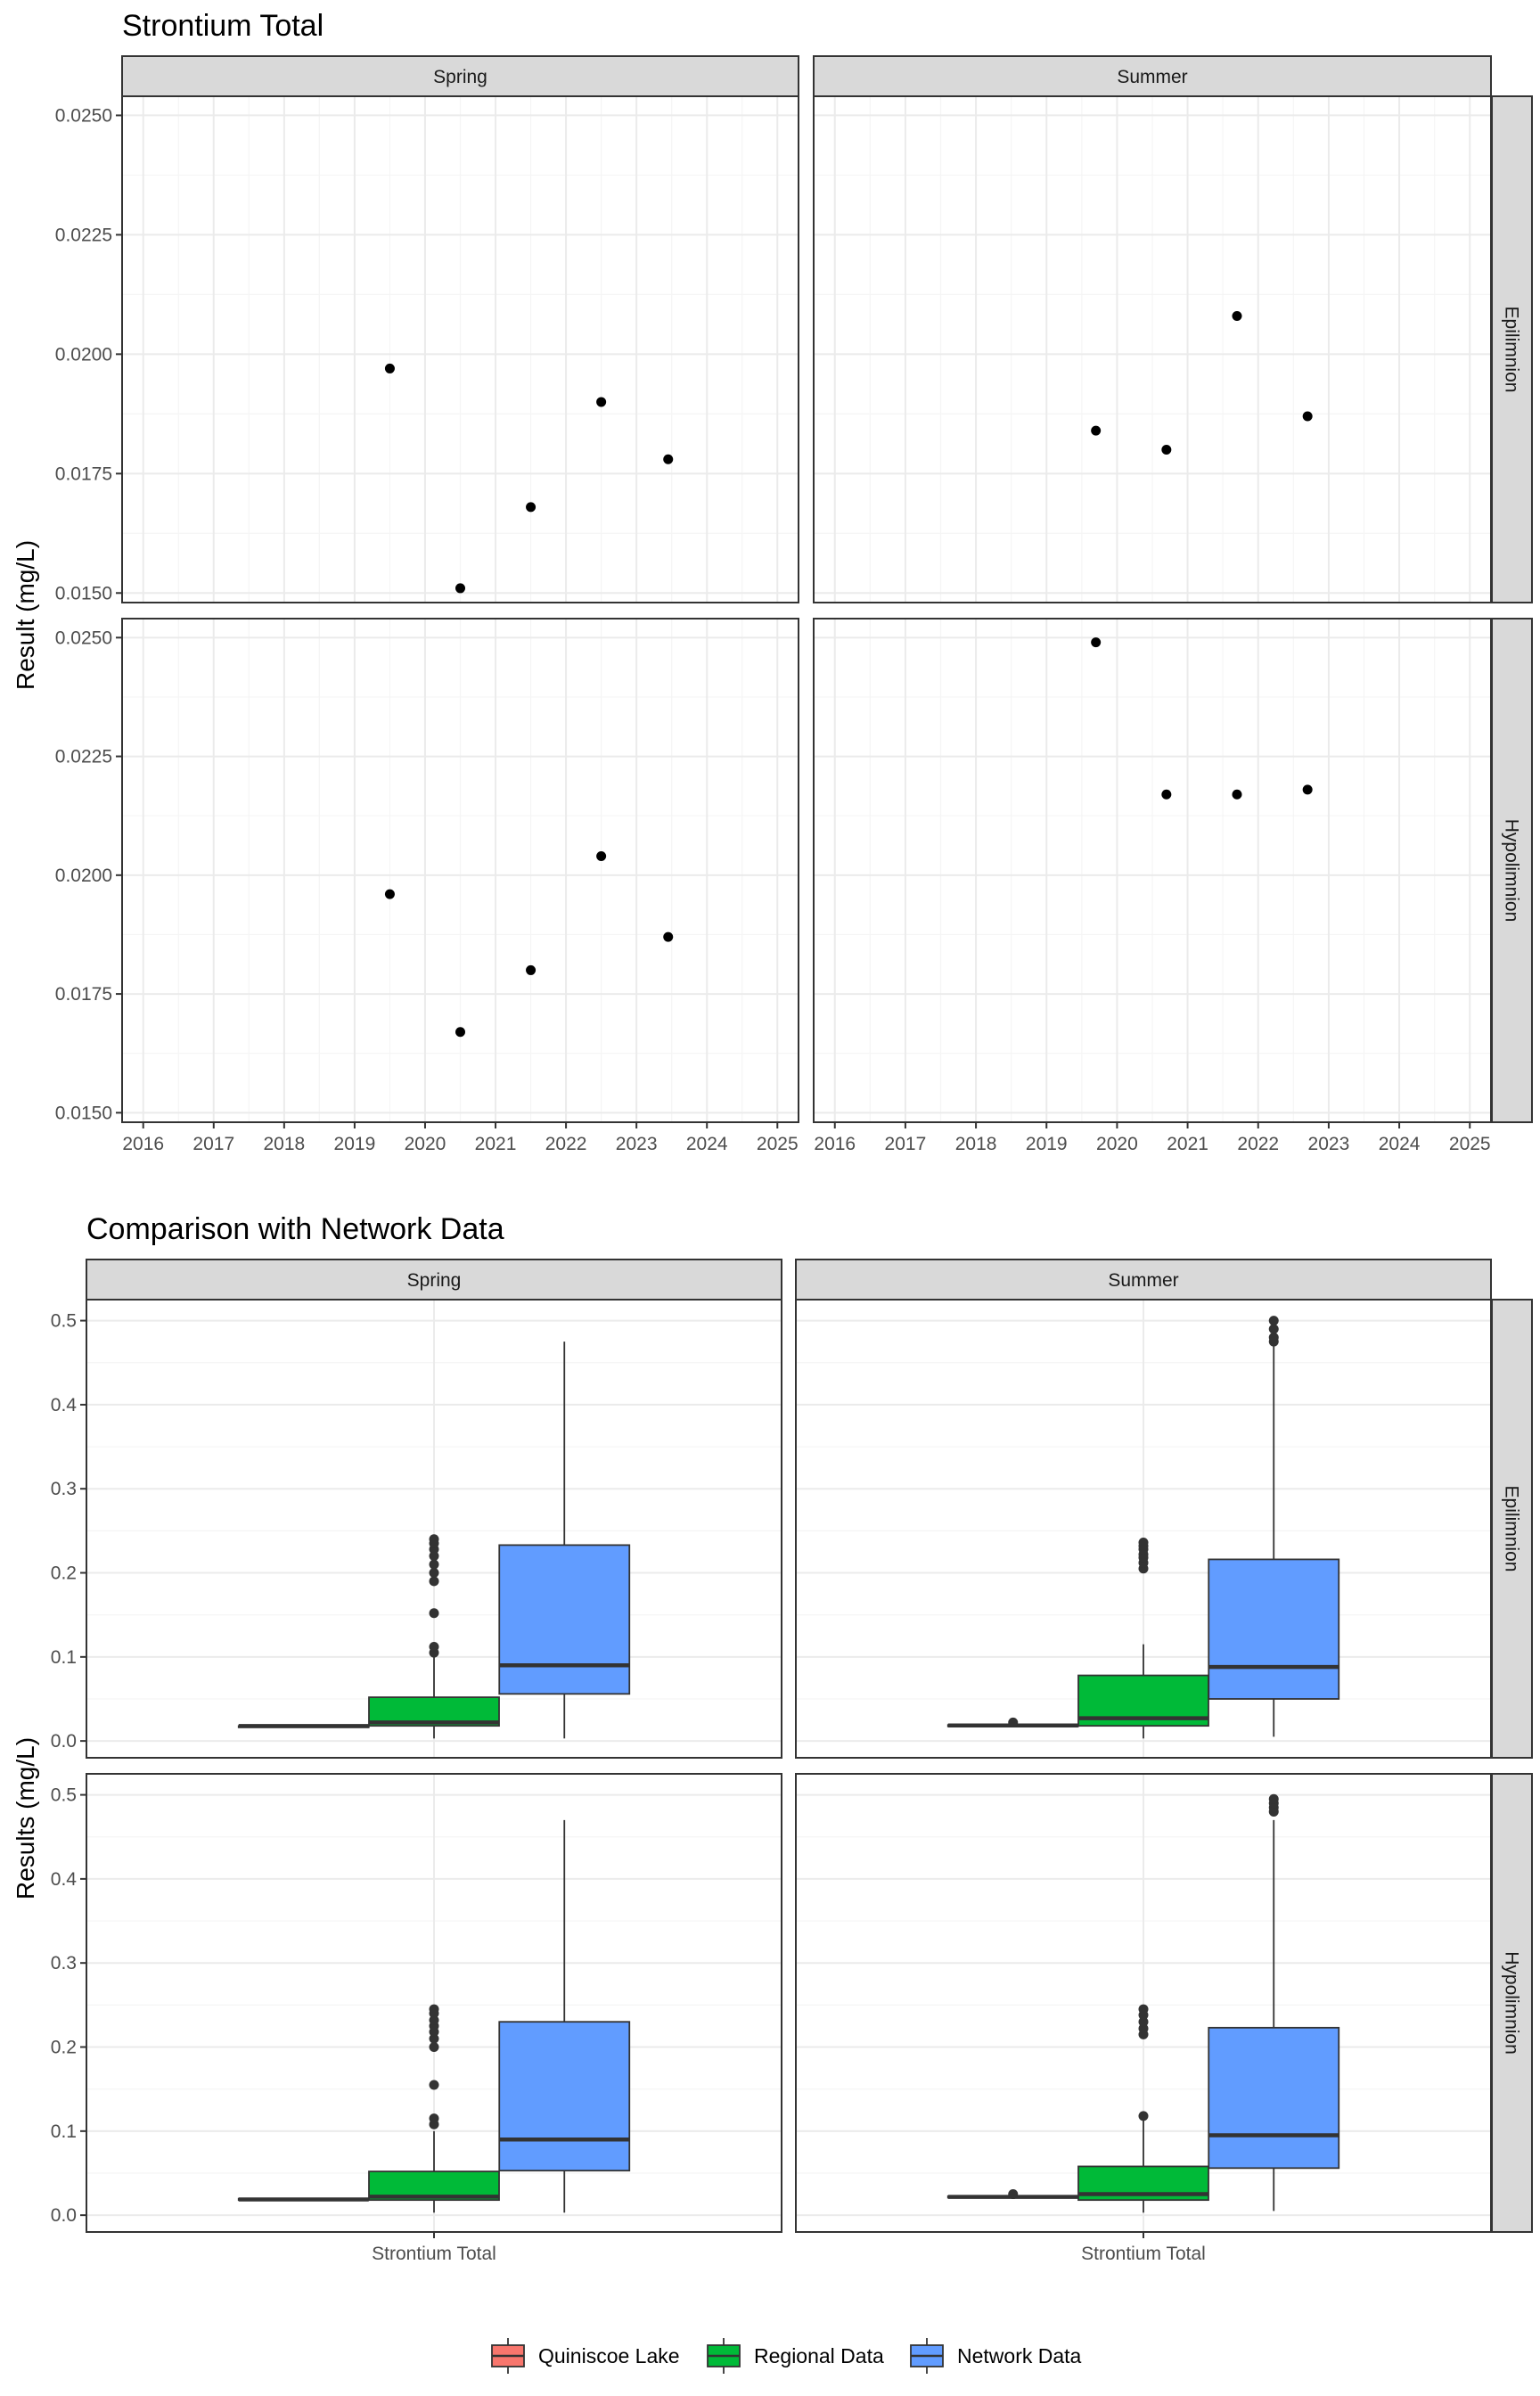 The image size is (1540, 2396). What do you see at coordinates (223, 26) in the screenshot?
I see `chart-title-strontium: Strontium Total` at bounding box center [223, 26].